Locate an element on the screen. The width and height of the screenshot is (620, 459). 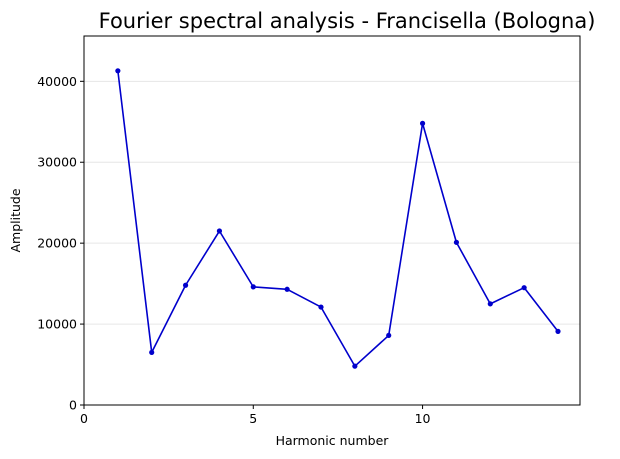
x-tick-label: 0 is located at coordinates (84, 418).